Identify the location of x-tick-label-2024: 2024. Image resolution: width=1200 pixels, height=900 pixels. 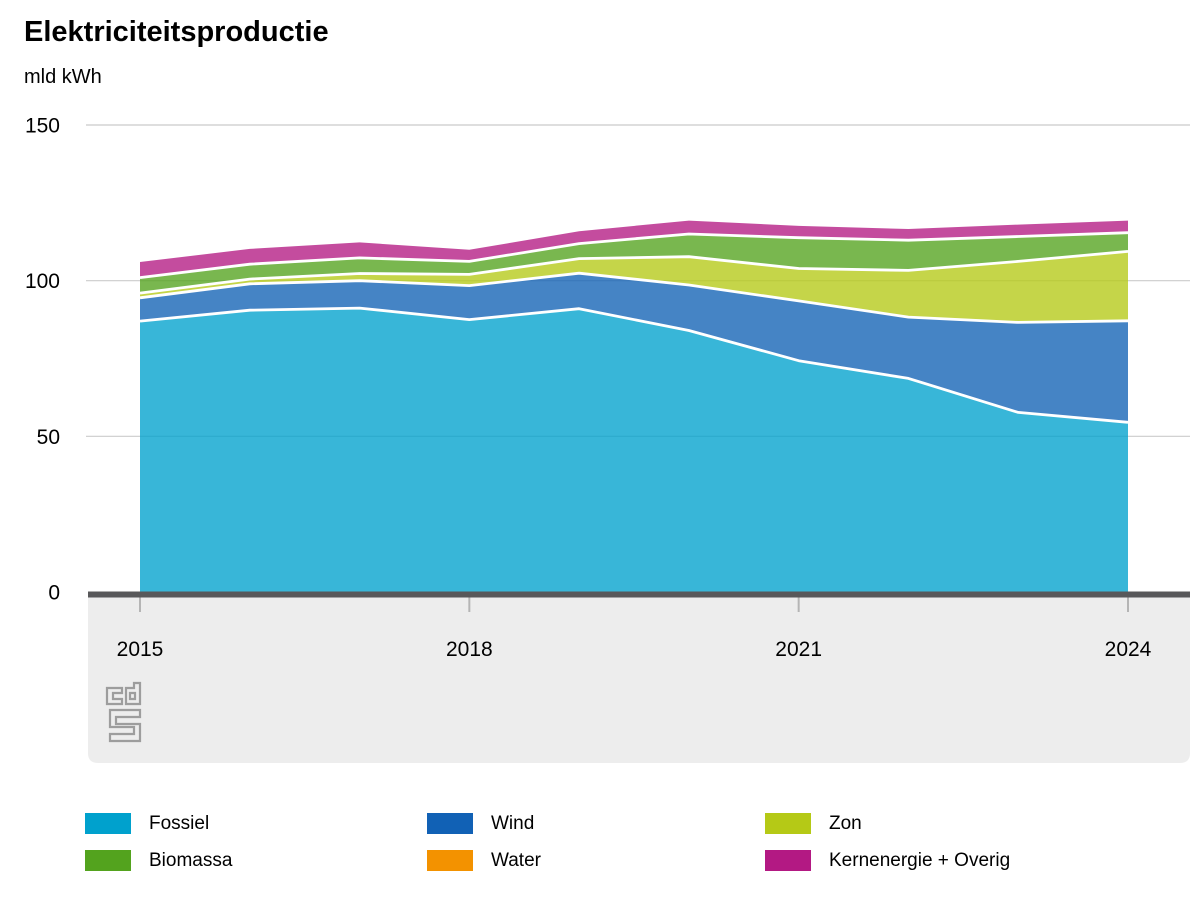
(1128, 649).